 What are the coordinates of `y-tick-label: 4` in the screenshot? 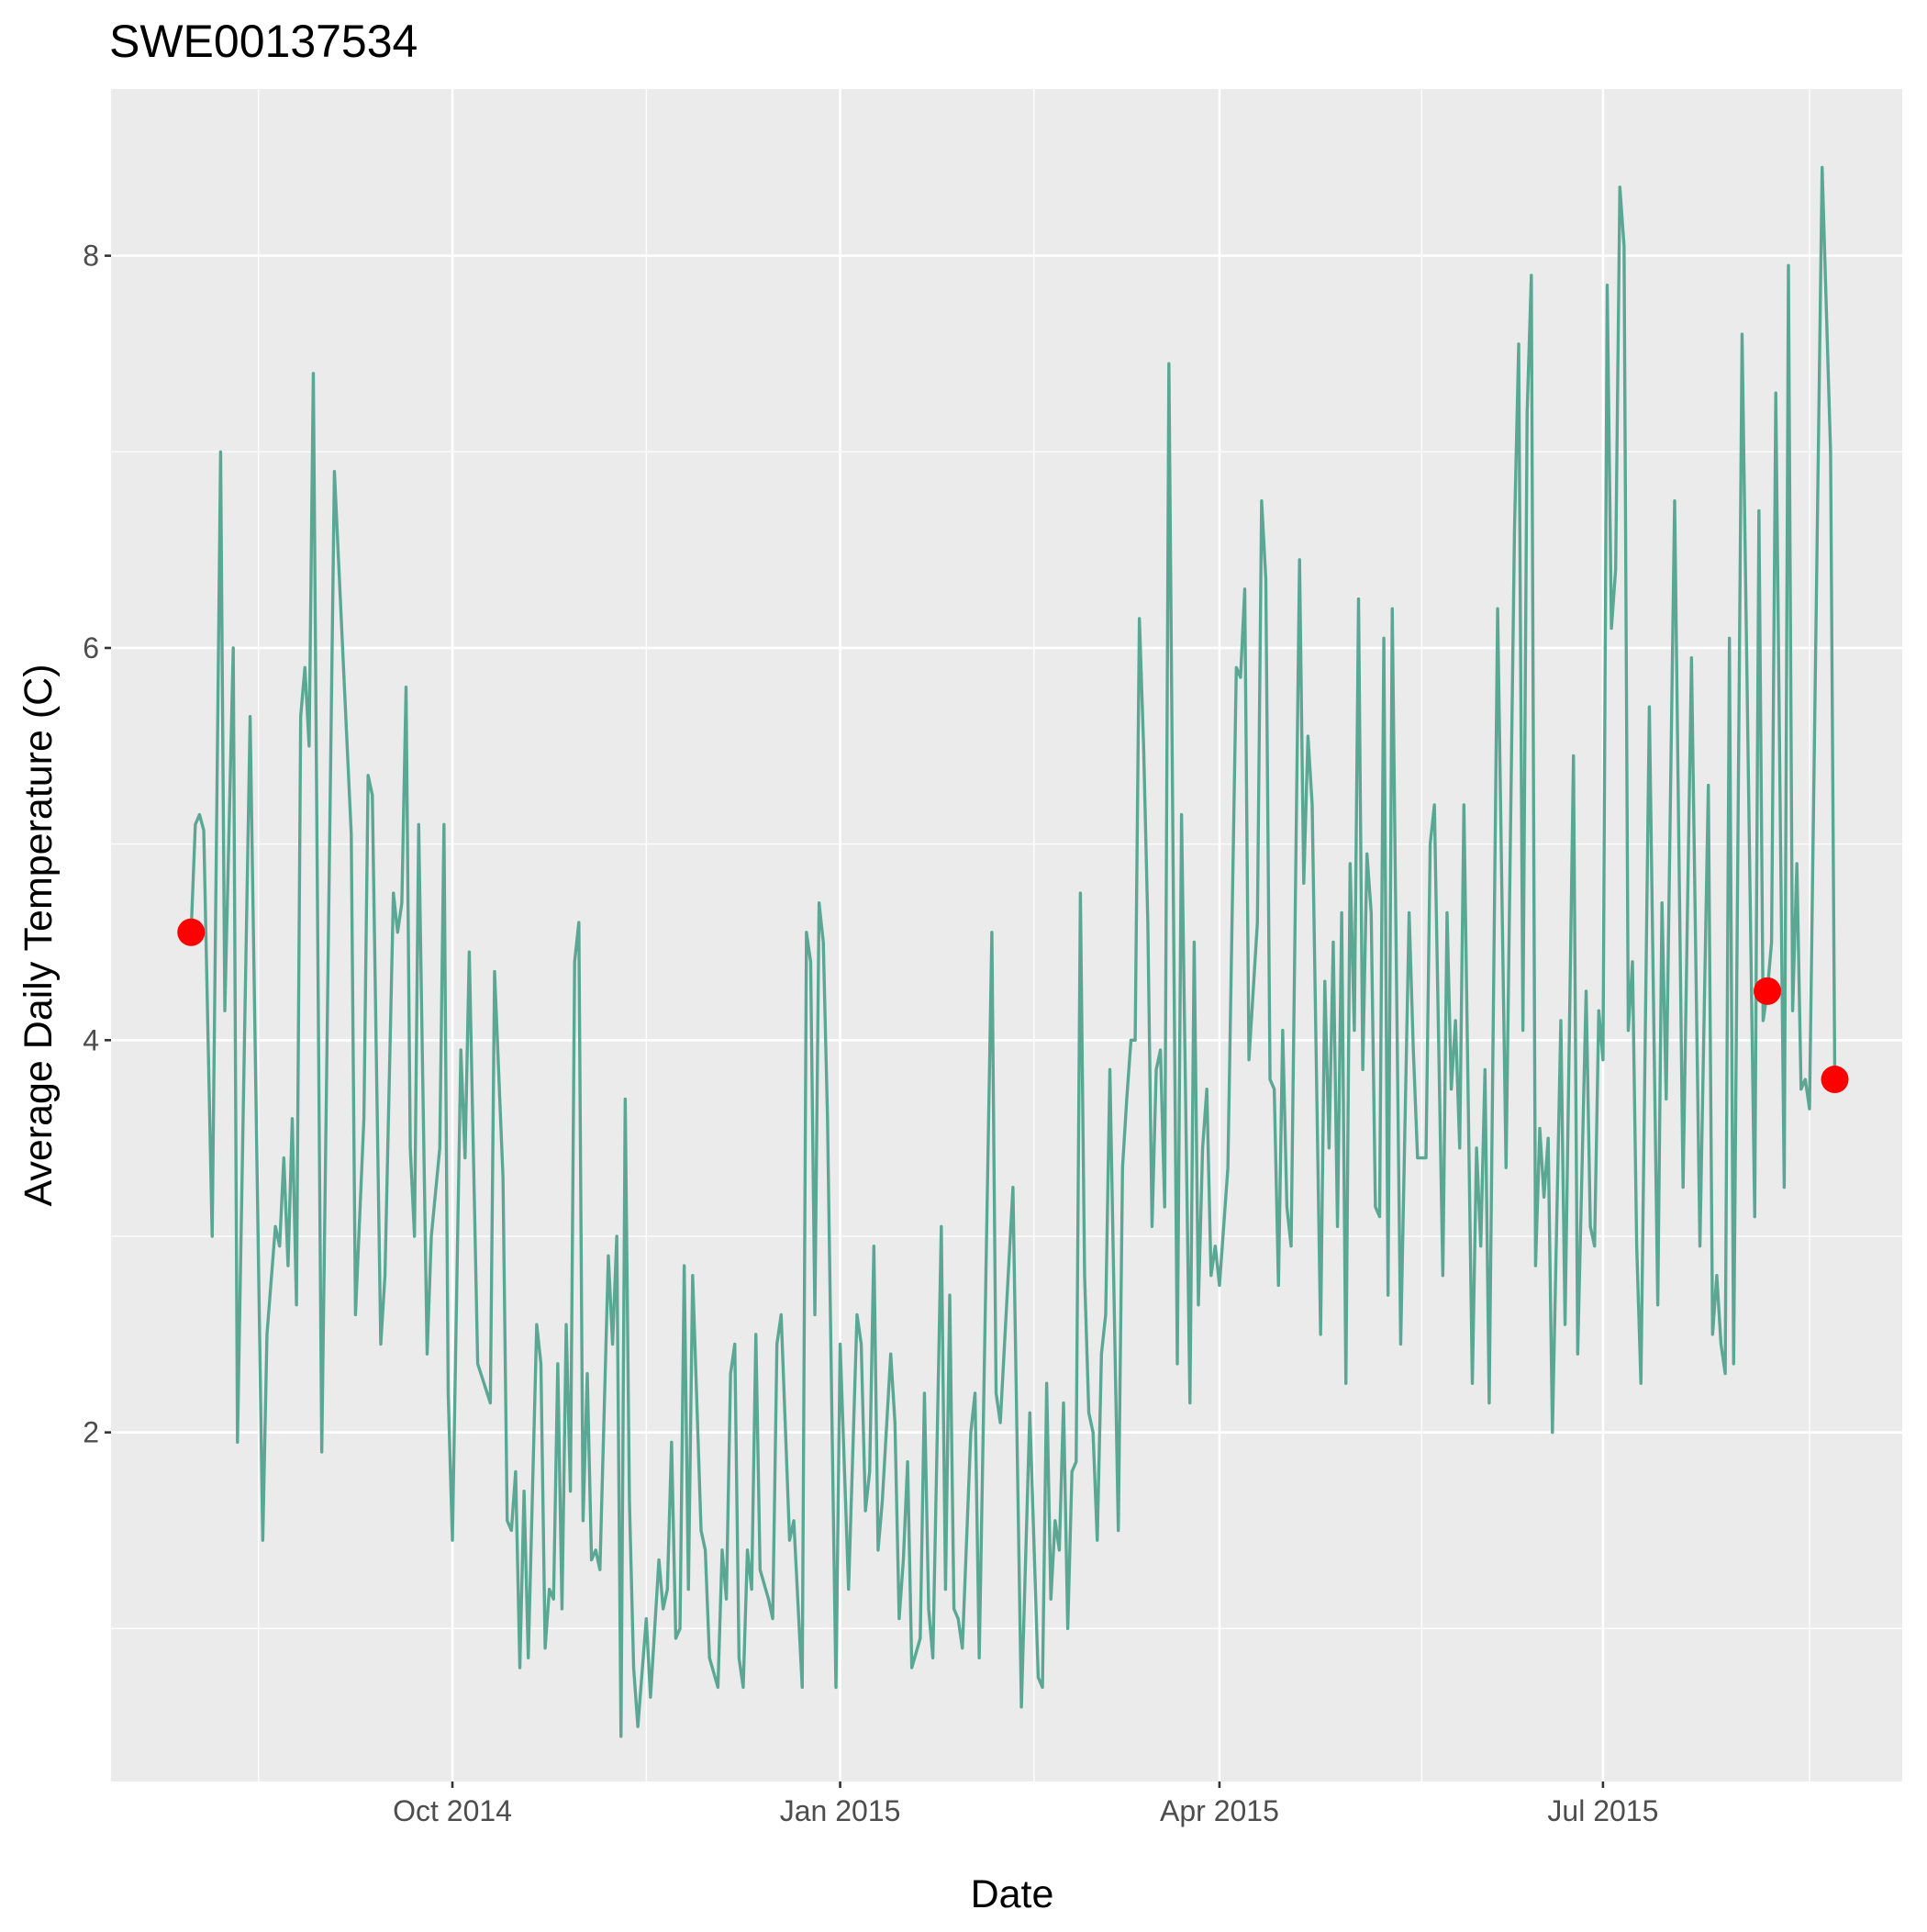 It's located at (91, 1039).